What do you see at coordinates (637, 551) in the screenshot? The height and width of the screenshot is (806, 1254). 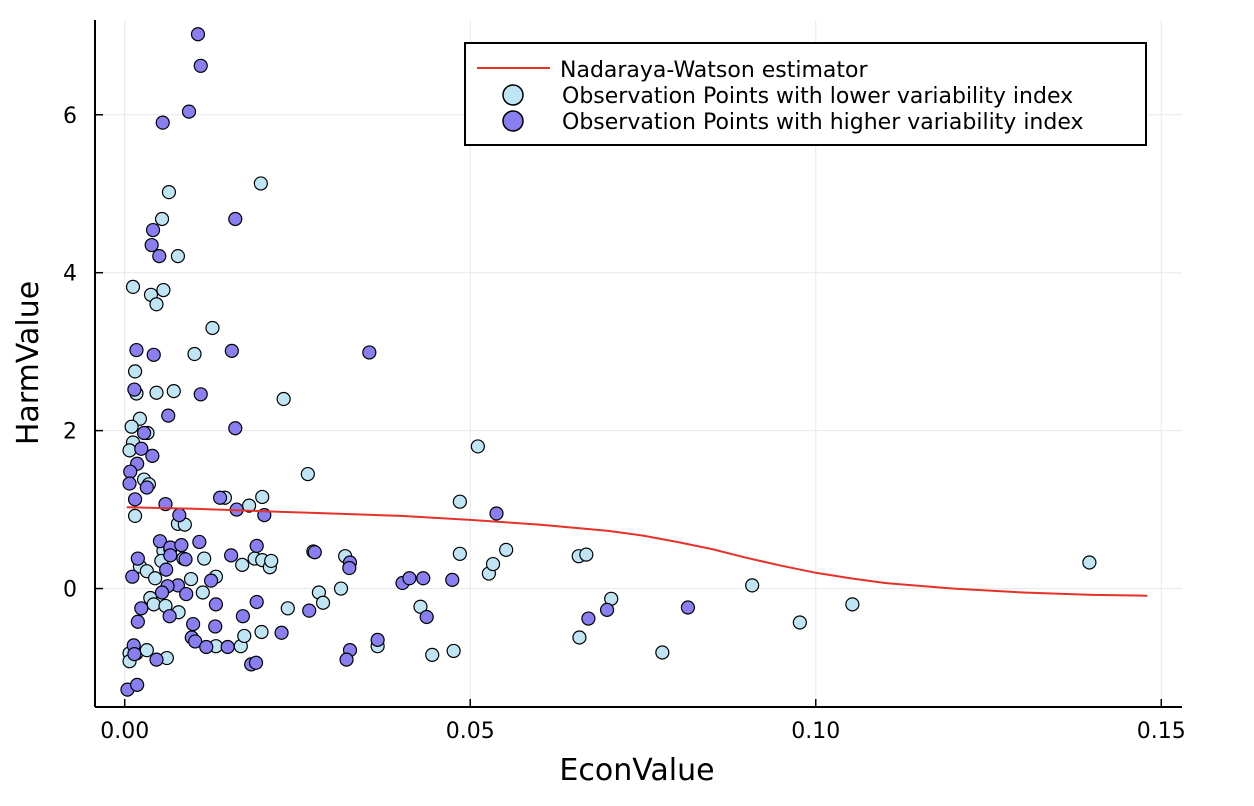 I see `nadaraya-watson-line` at bounding box center [637, 551].